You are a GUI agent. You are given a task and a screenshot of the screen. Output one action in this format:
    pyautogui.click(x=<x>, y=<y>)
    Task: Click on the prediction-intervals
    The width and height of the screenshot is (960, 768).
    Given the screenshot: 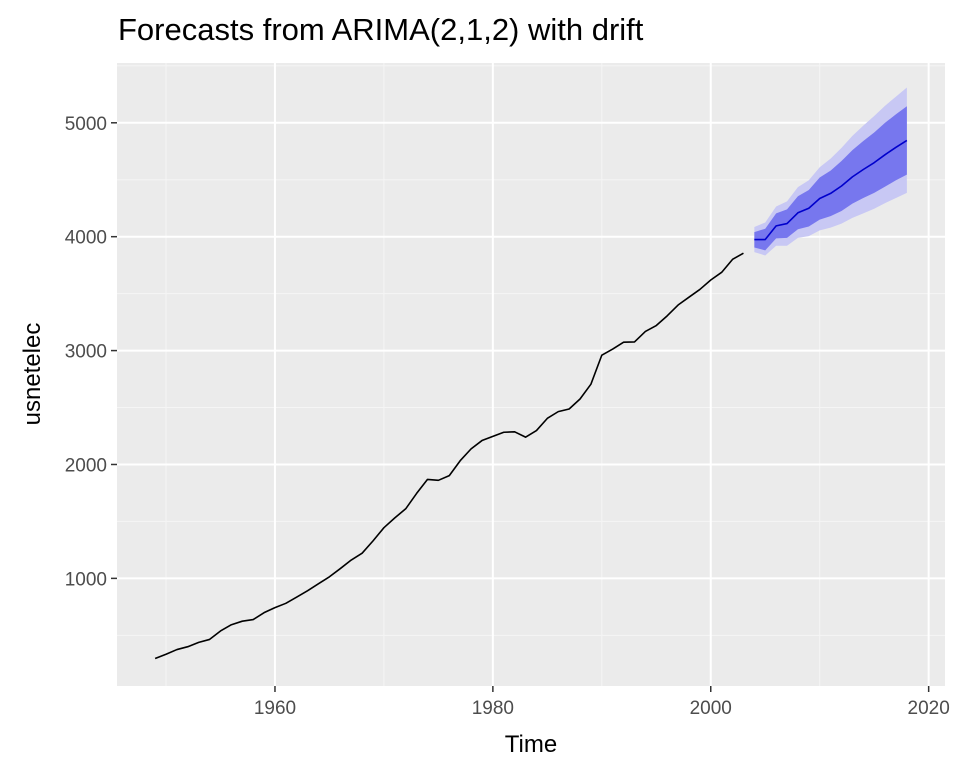 What is the action you would take?
    pyautogui.click(x=830, y=171)
    